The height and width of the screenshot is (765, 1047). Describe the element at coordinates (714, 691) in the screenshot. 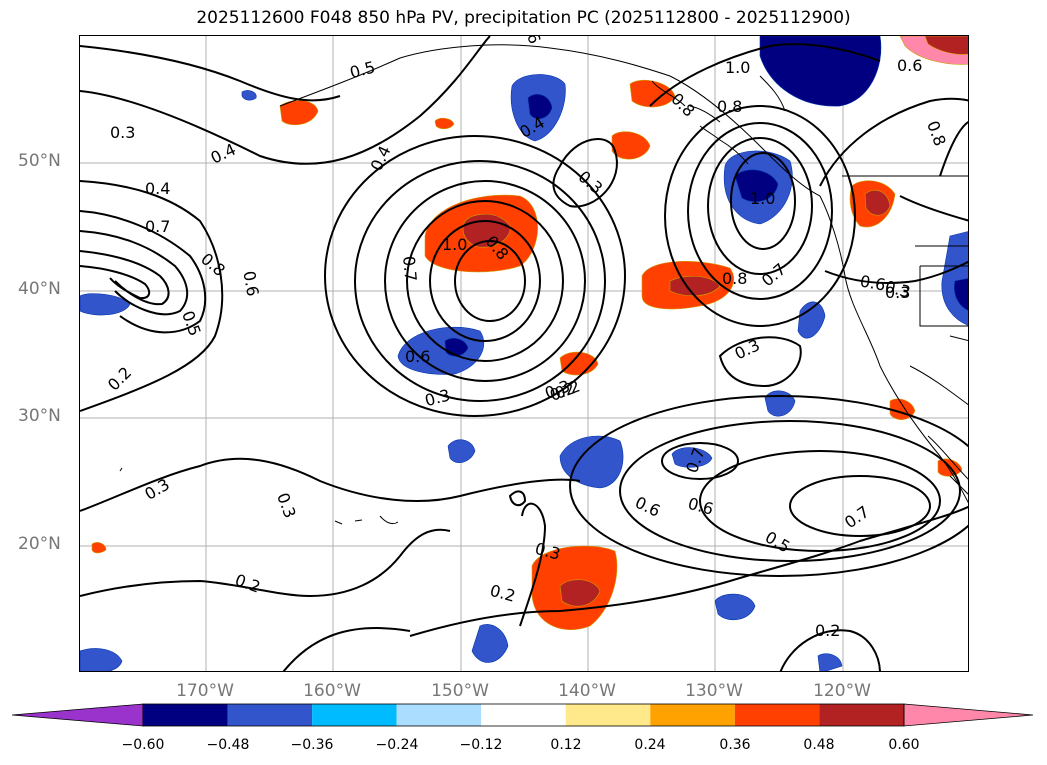

I see `lon-label-130w: 130°W` at that location.